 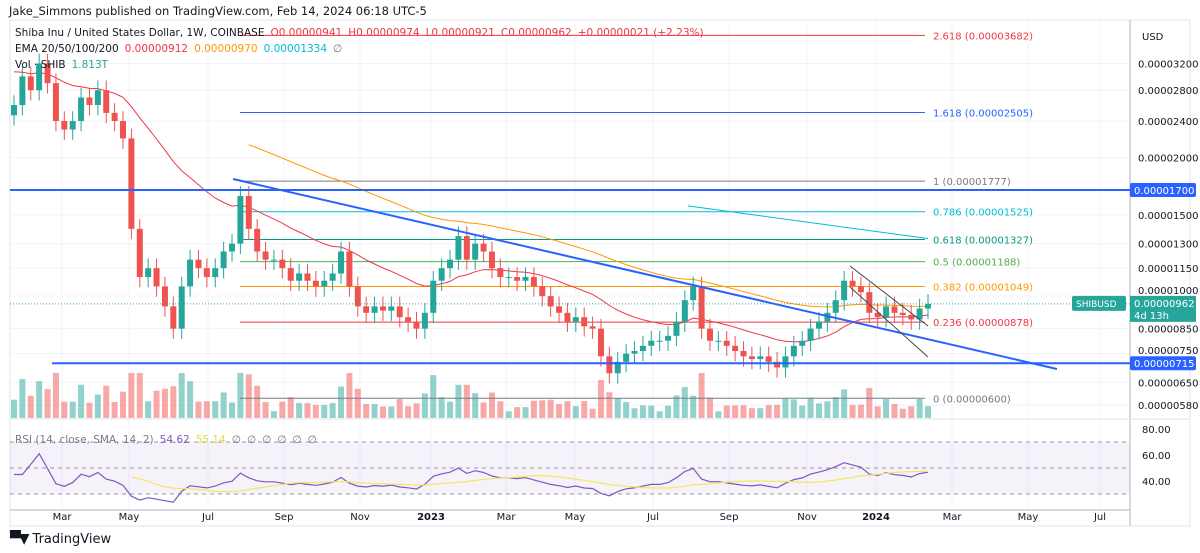 I want to click on price-tick-label: 0.00003200, so click(x=1168, y=64).